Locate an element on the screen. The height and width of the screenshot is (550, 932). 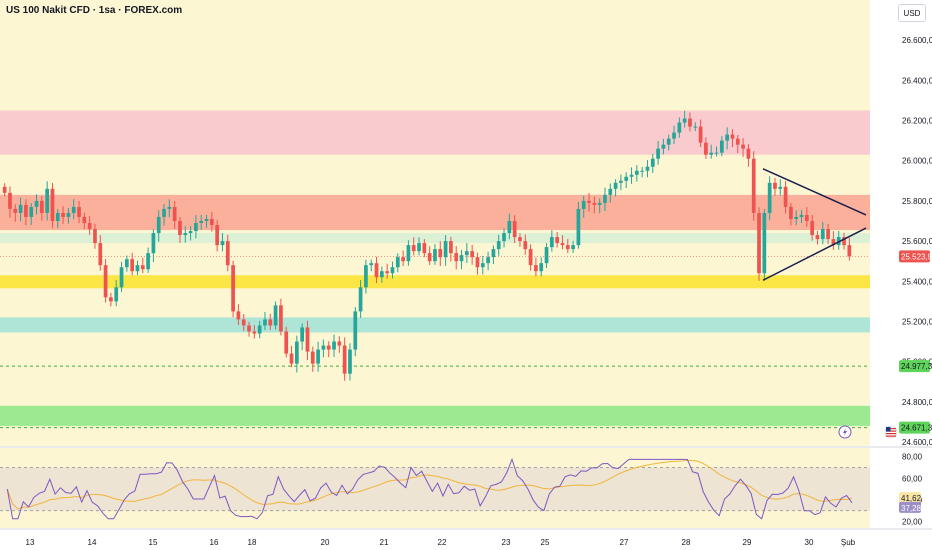
level-badge-a-label: 24.977,3 is located at coordinates (916, 366).